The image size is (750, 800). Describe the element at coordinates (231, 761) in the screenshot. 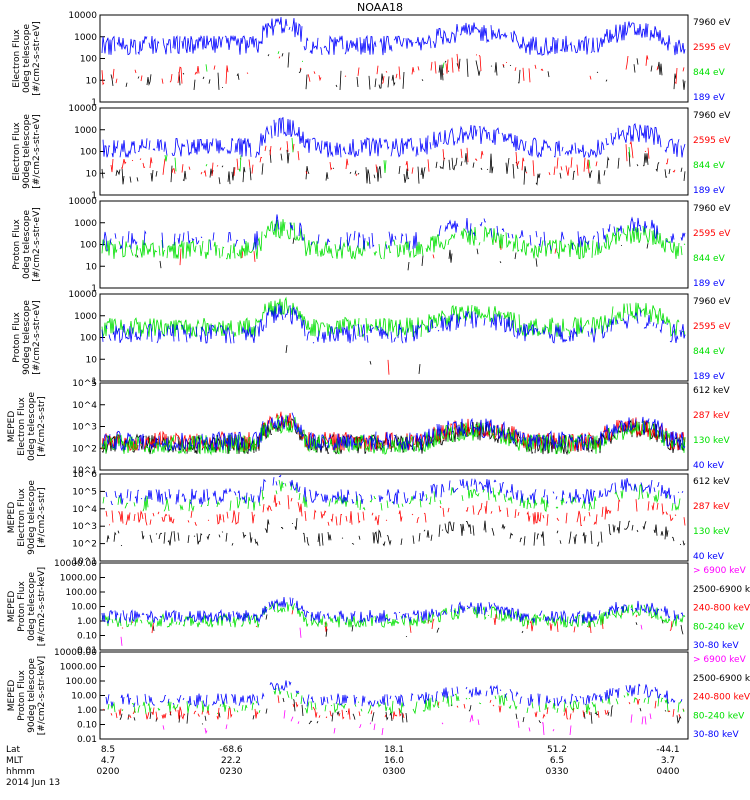

I see `x-tick-mlt: 22.2` at that location.